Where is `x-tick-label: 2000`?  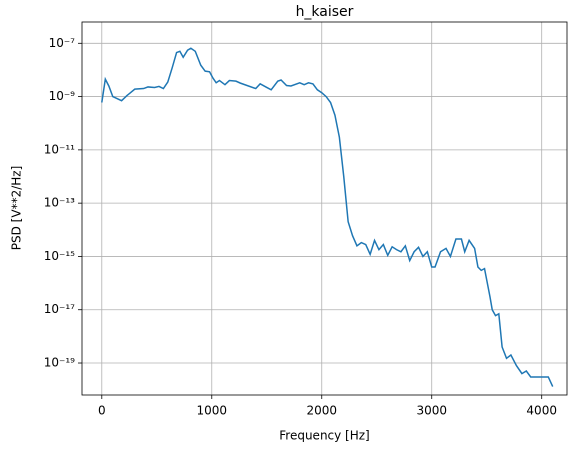
x-tick-label: 2000 is located at coordinates (321, 411).